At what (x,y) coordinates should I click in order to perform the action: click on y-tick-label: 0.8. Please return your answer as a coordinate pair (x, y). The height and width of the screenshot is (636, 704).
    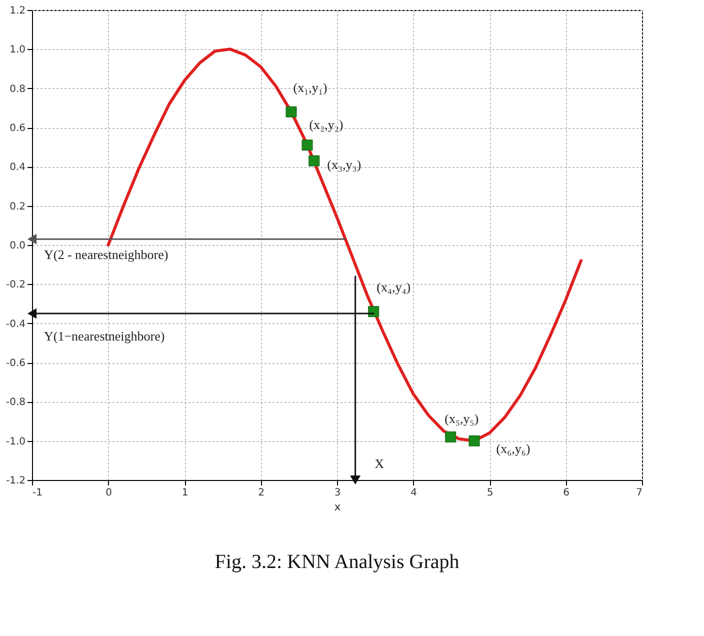
    Looking at the image, I should click on (18, 89).